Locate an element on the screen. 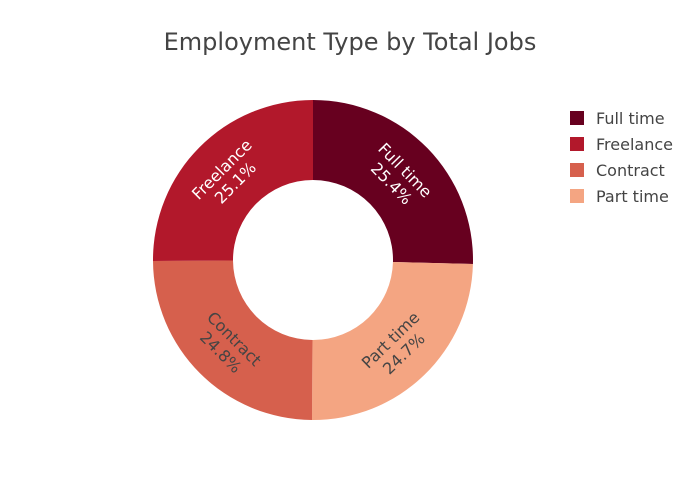 The image size is (700, 500). legend-item-part-time: Part time is located at coordinates (619, 196).